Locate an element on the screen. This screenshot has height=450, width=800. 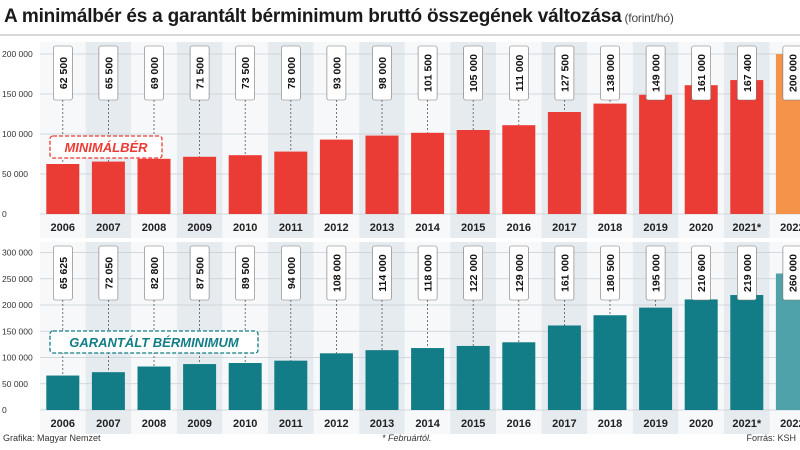
minimalber-x-tick-label: 2021* is located at coordinates (746, 228).